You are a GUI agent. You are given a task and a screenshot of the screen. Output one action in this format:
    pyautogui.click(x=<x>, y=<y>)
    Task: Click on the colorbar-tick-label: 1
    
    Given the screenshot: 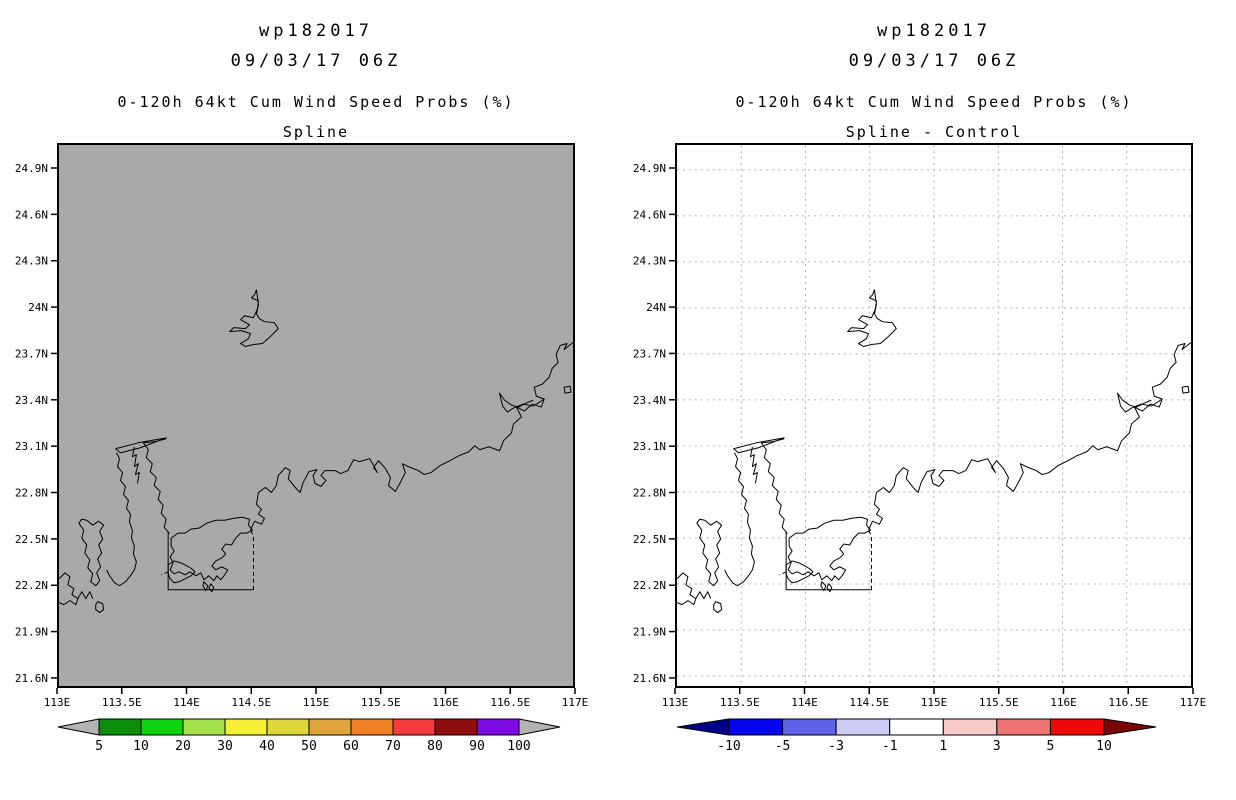 What is the action you would take?
    pyautogui.click(x=943, y=746)
    